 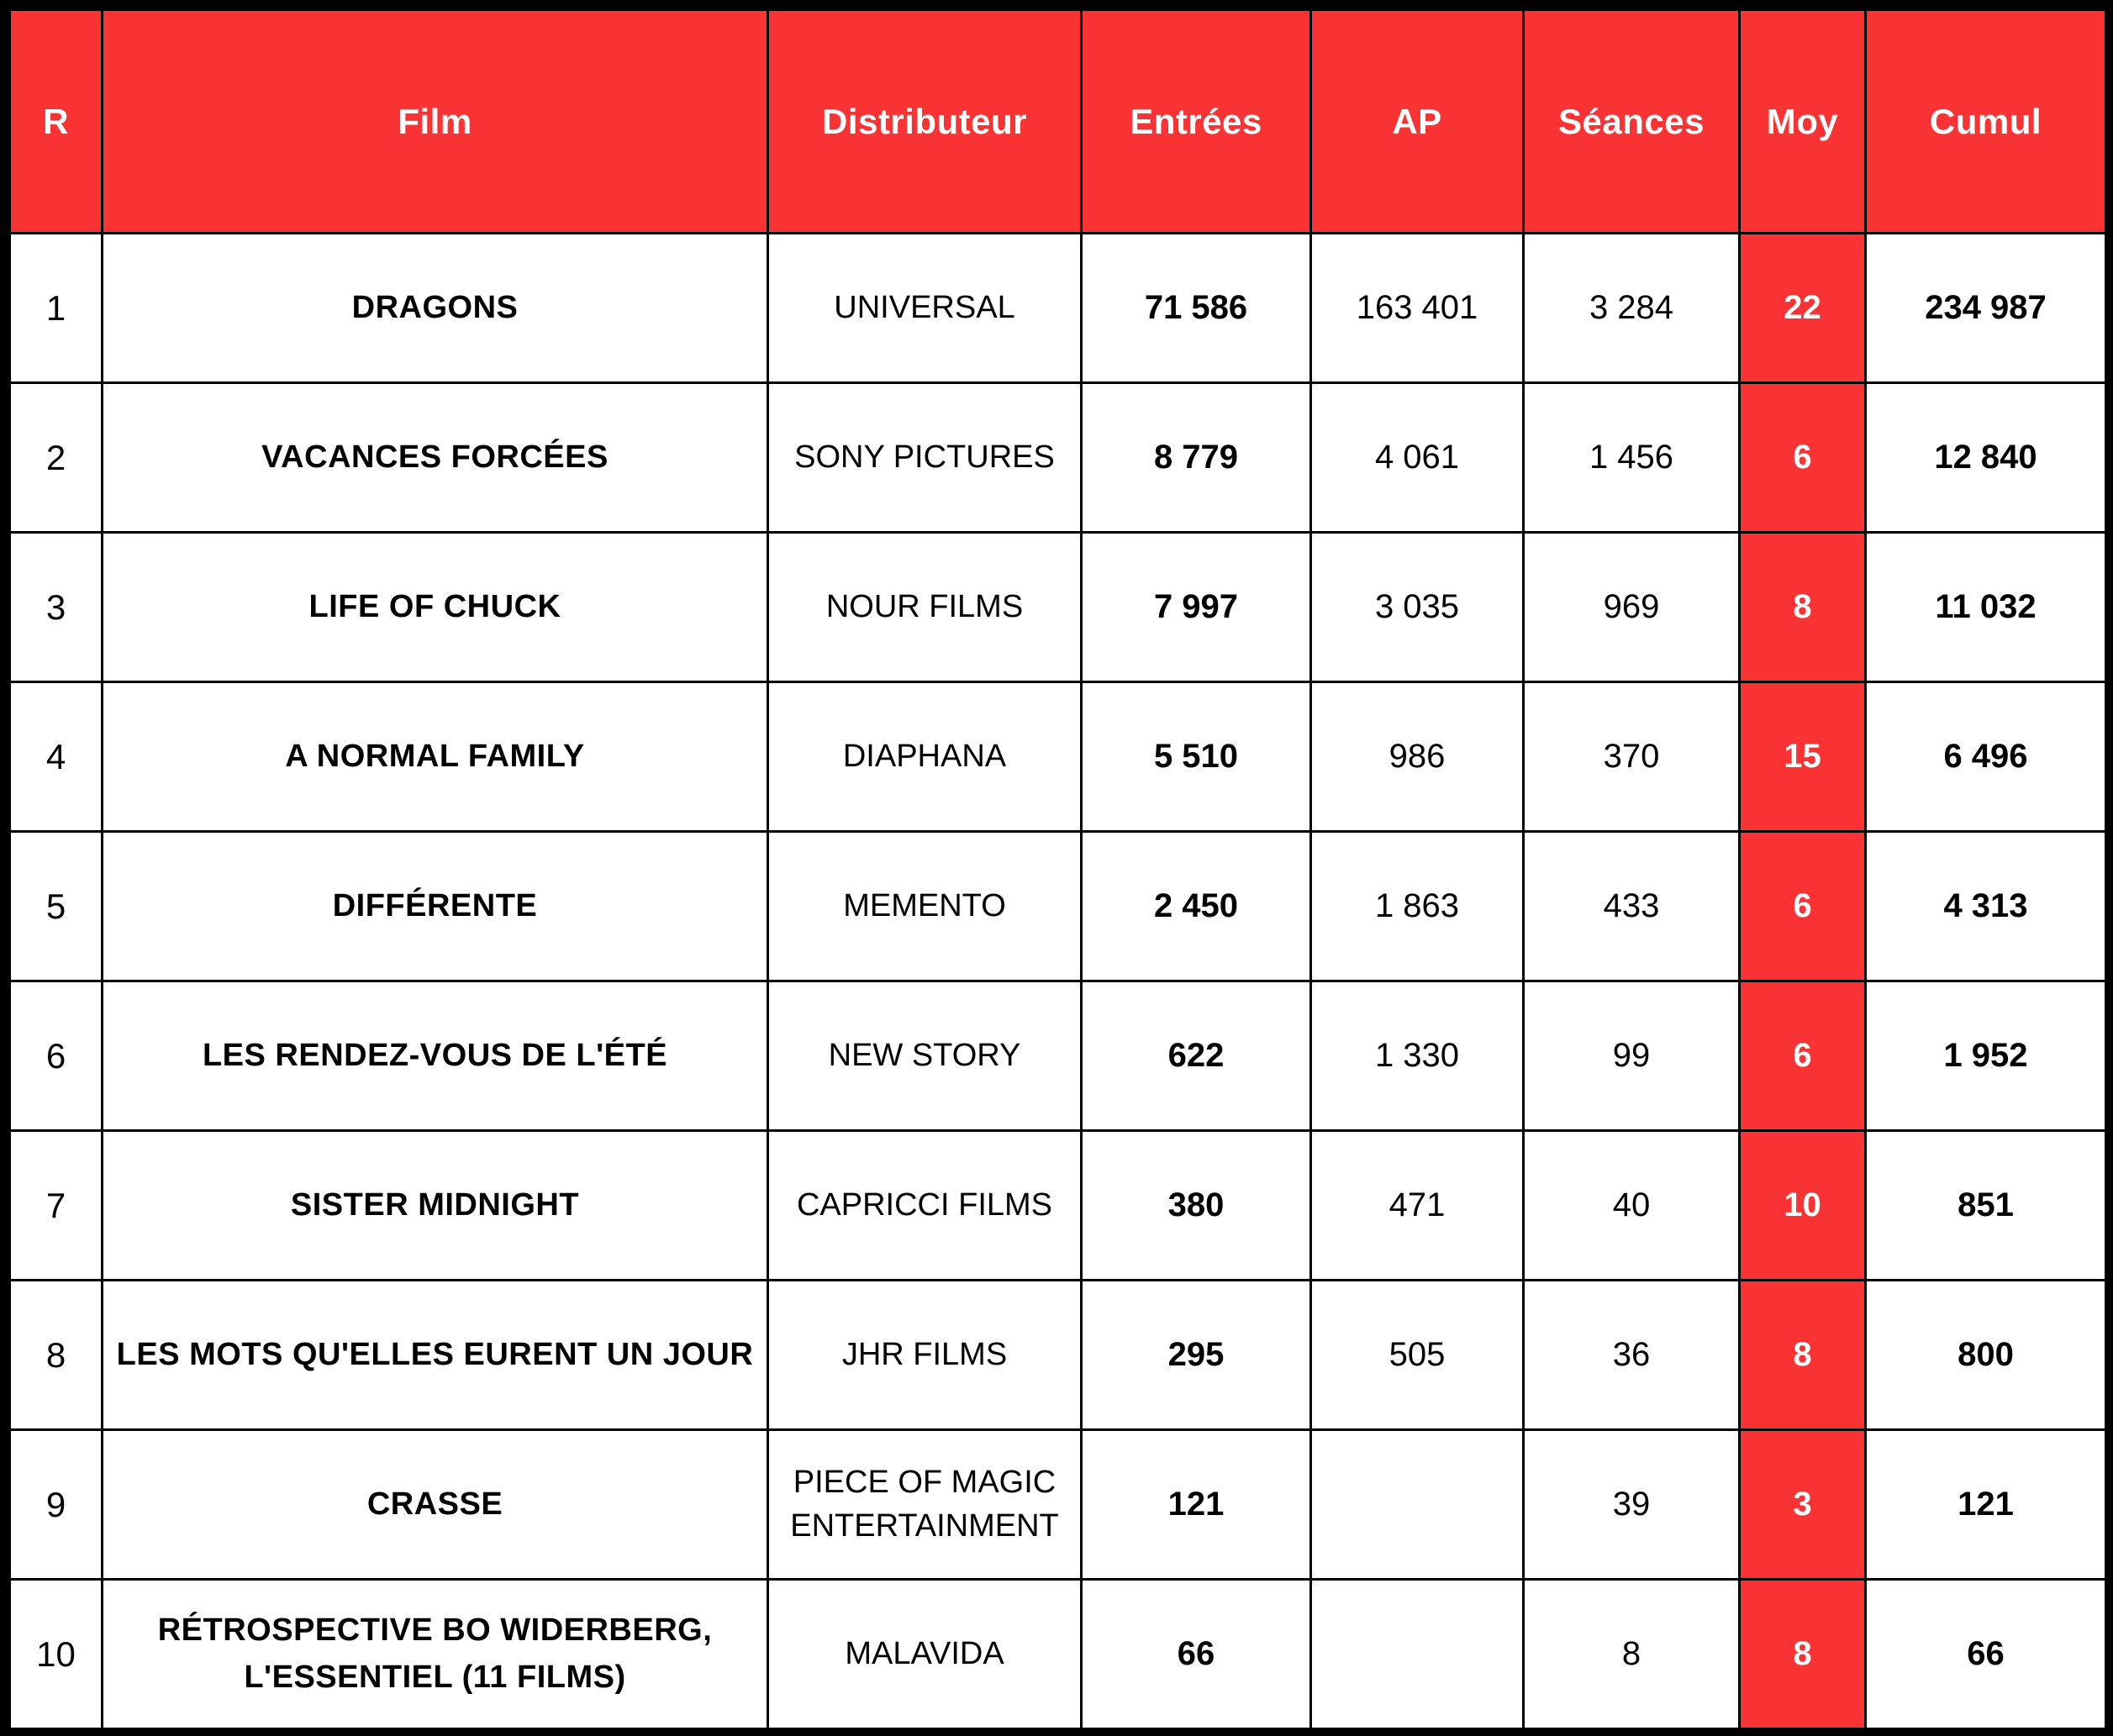 I want to click on column-header-ap: AP, so click(x=1417, y=121).